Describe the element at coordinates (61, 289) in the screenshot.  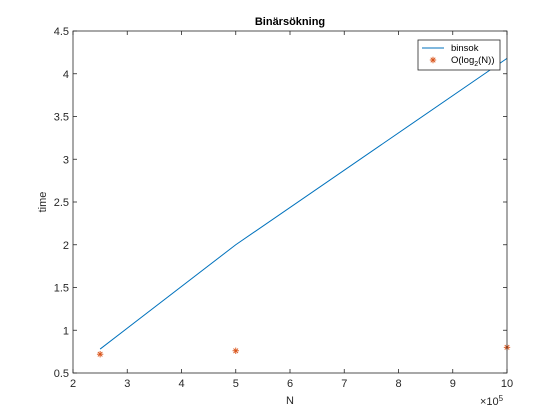
I see `y-tick-label: 1.5` at that location.